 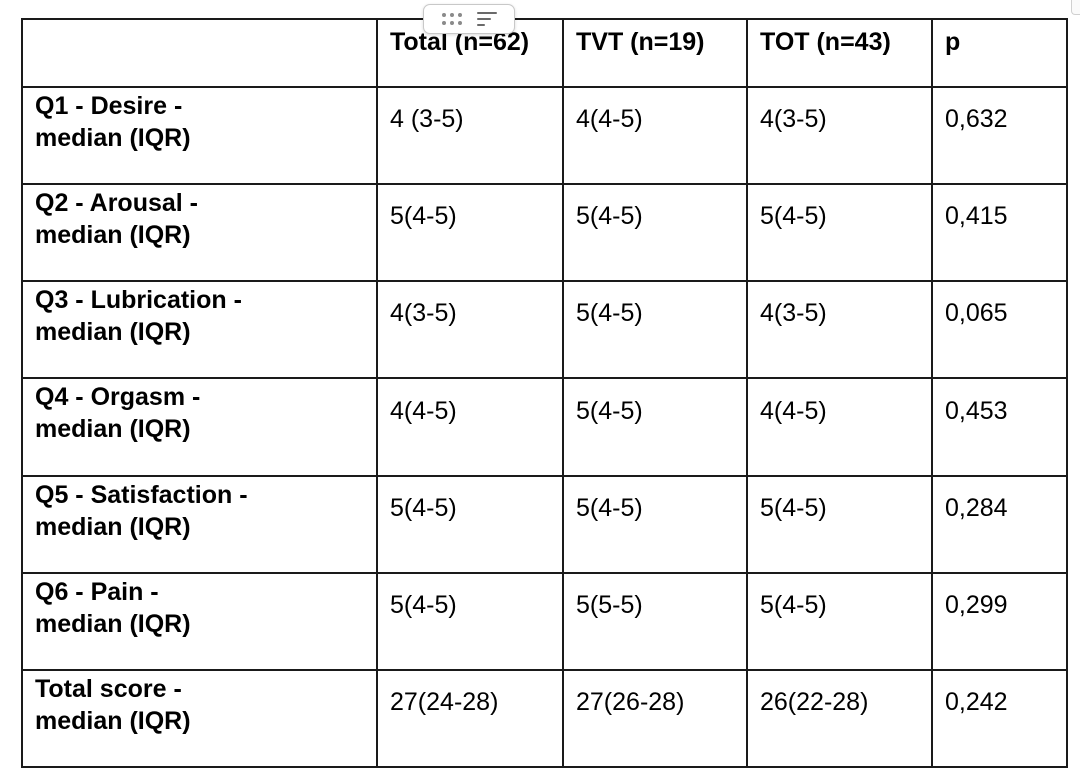 I want to click on header-tvt: TVT (n=19), so click(x=640, y=42).